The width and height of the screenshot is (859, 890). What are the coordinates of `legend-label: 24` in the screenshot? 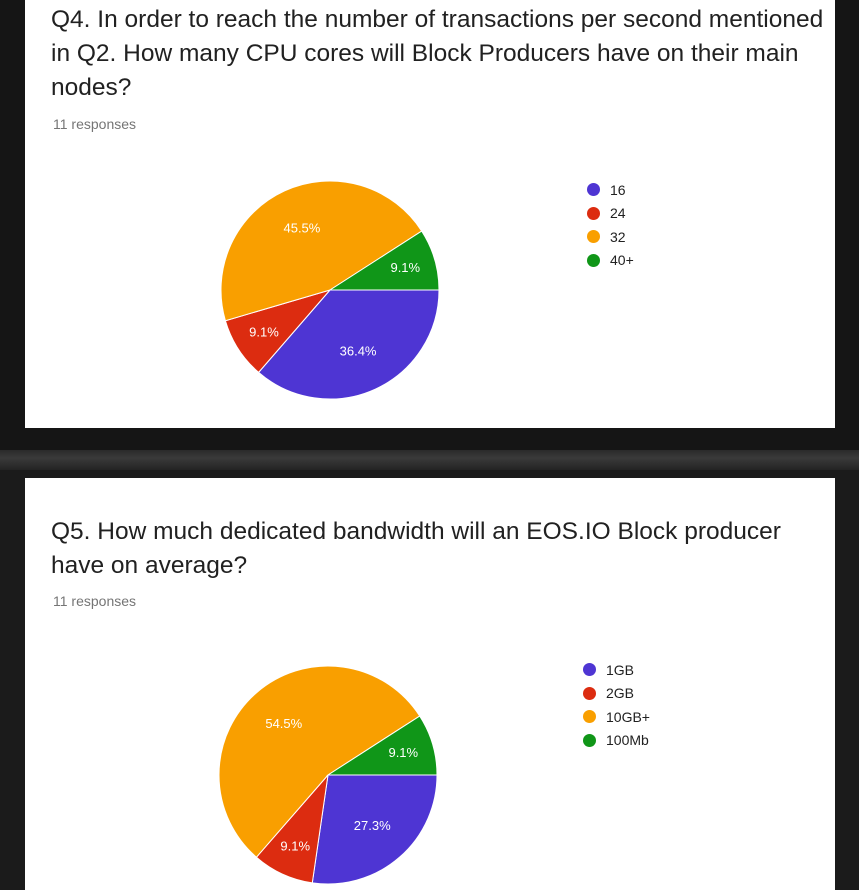 It's located at (618, 213).